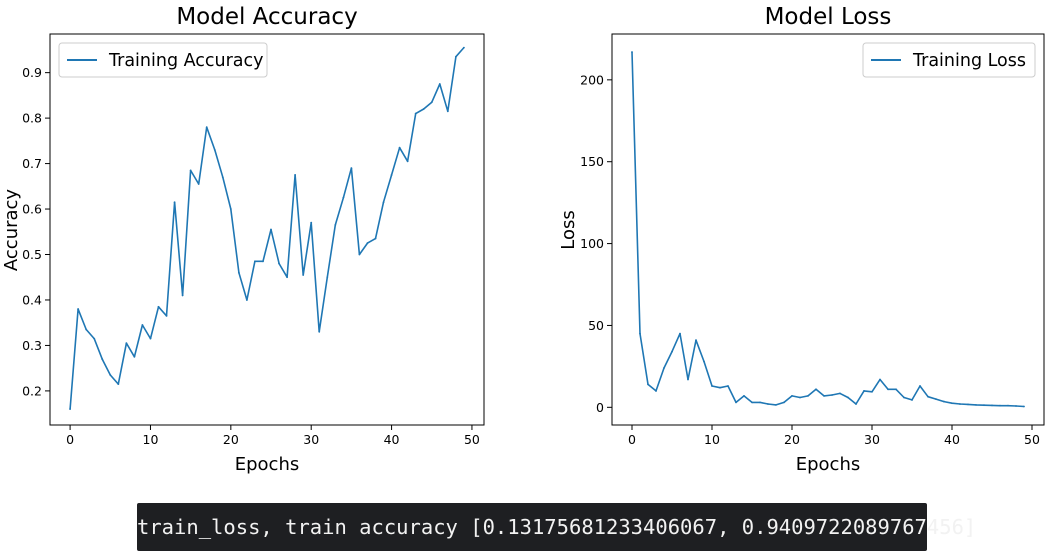  Describe the element at coordinates (70, 439) in the screenshot. I see `accuracy-x-tick-label: 0` at that location.